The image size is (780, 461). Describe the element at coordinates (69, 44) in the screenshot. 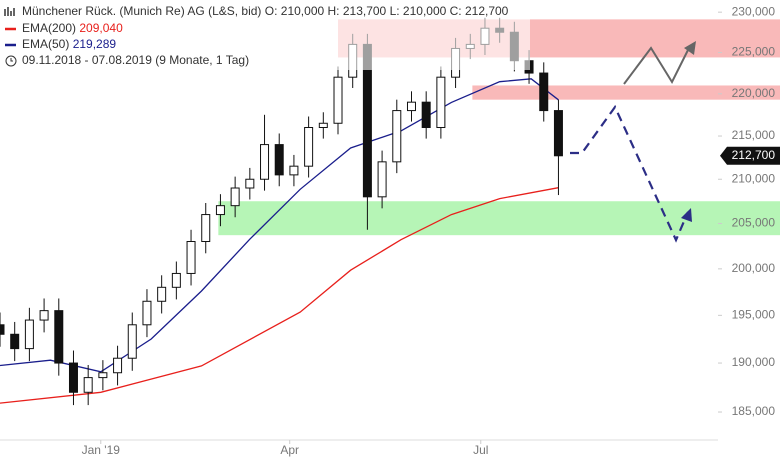

I see `legend-entry: EMA(50) 219,289` at that location.